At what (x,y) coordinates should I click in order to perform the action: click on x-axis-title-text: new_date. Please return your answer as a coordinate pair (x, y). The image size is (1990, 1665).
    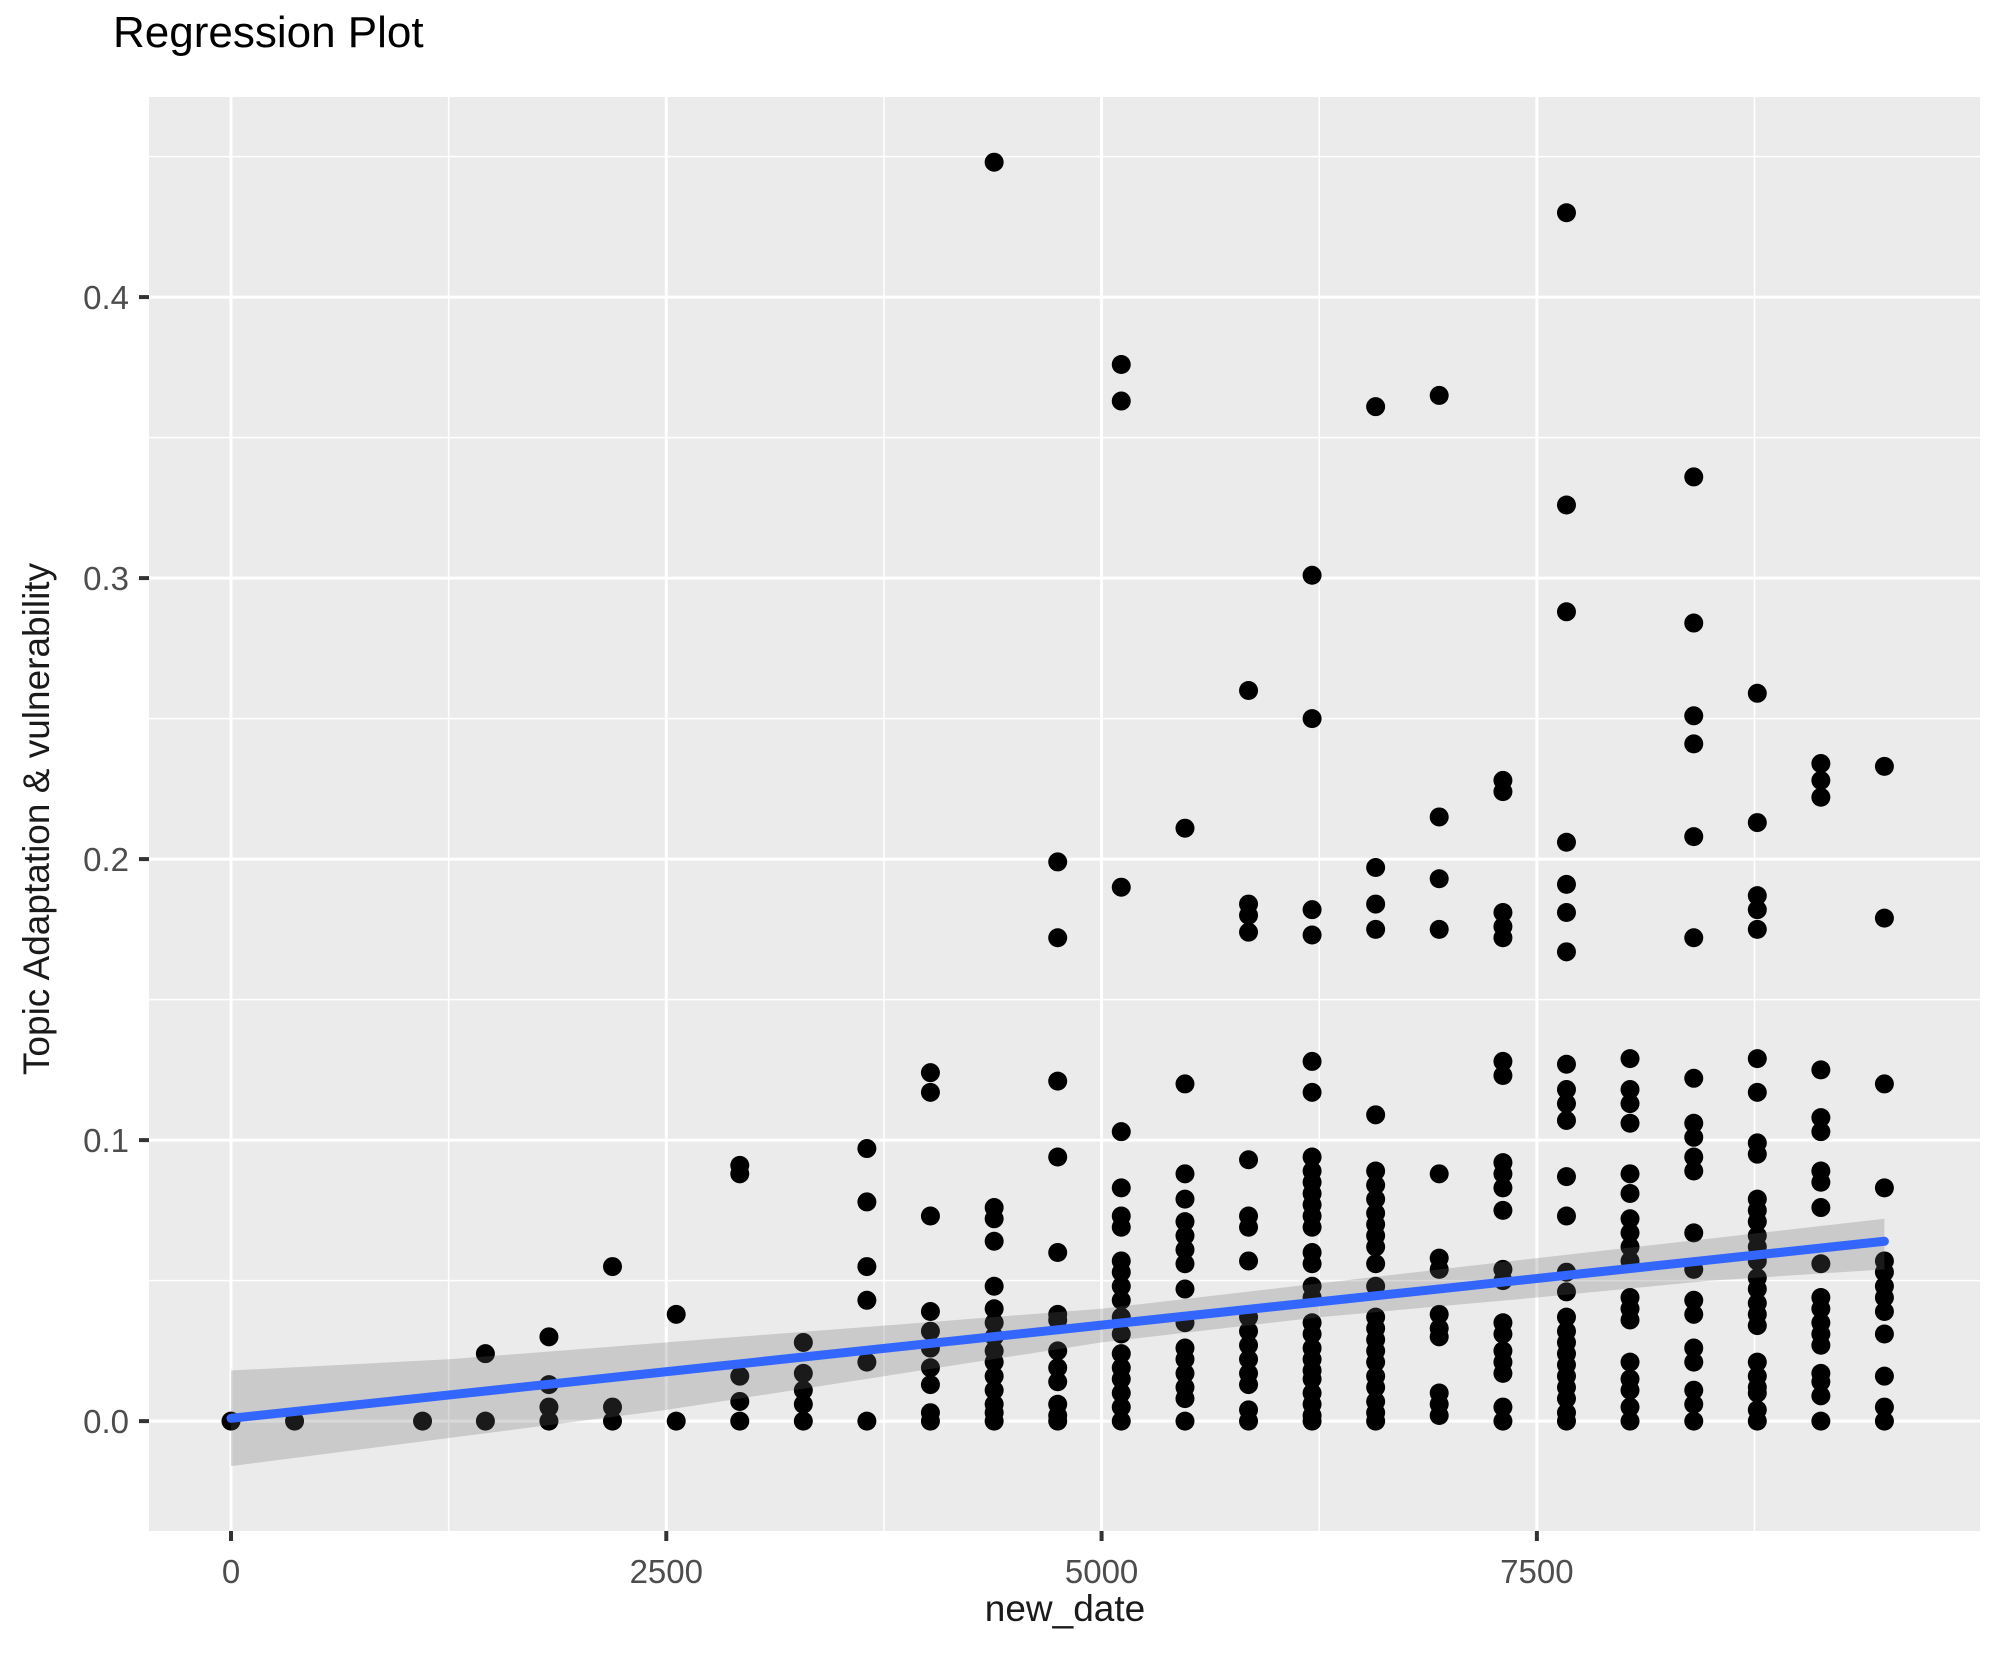
    Looking at the image, I should click on (1065, 1608).